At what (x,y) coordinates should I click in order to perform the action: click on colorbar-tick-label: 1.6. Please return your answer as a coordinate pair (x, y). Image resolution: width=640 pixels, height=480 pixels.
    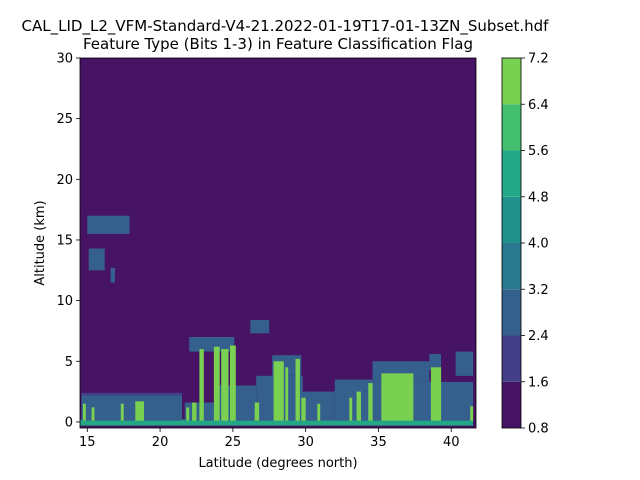
    Looking at the image, I should click on (538, 382).